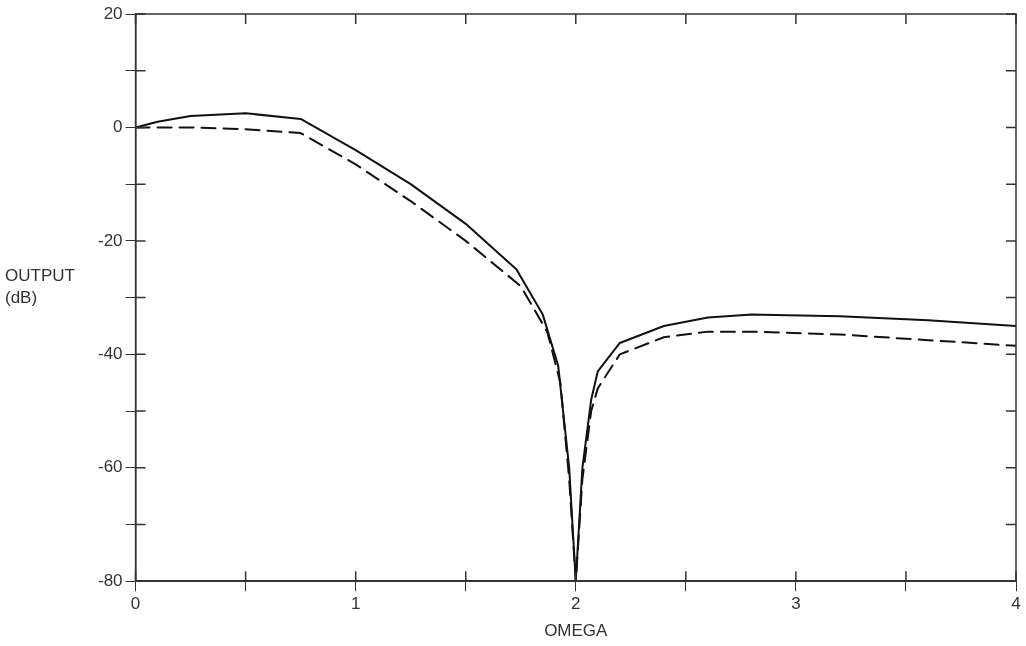  What do you see at coordinates (355, 604) in the screenshot?
I see `x-tick-label: 1` at bounding box center [355, 604].